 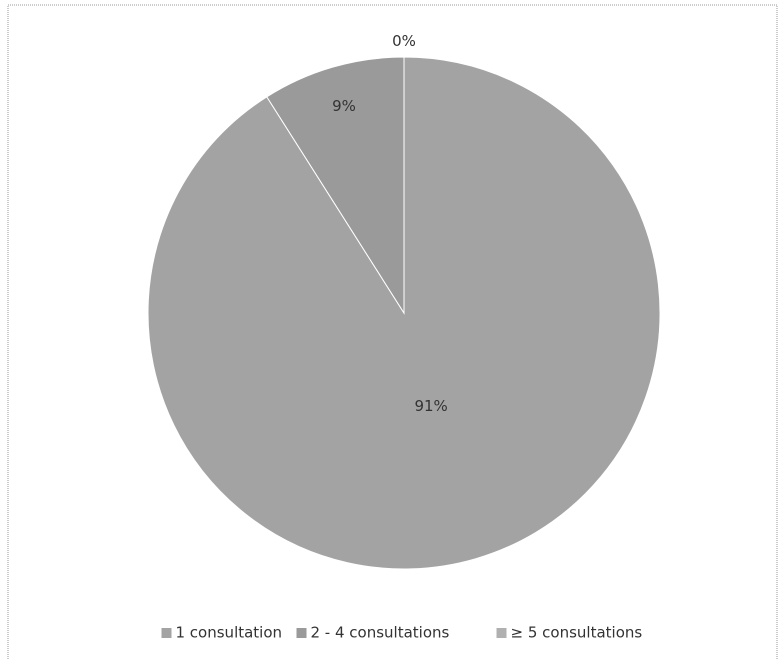 What do you see at coordinates (577, 633) in the screenshot?
I see `legend-label: ≥ 5 consultations` at bounding box center [577, 633].